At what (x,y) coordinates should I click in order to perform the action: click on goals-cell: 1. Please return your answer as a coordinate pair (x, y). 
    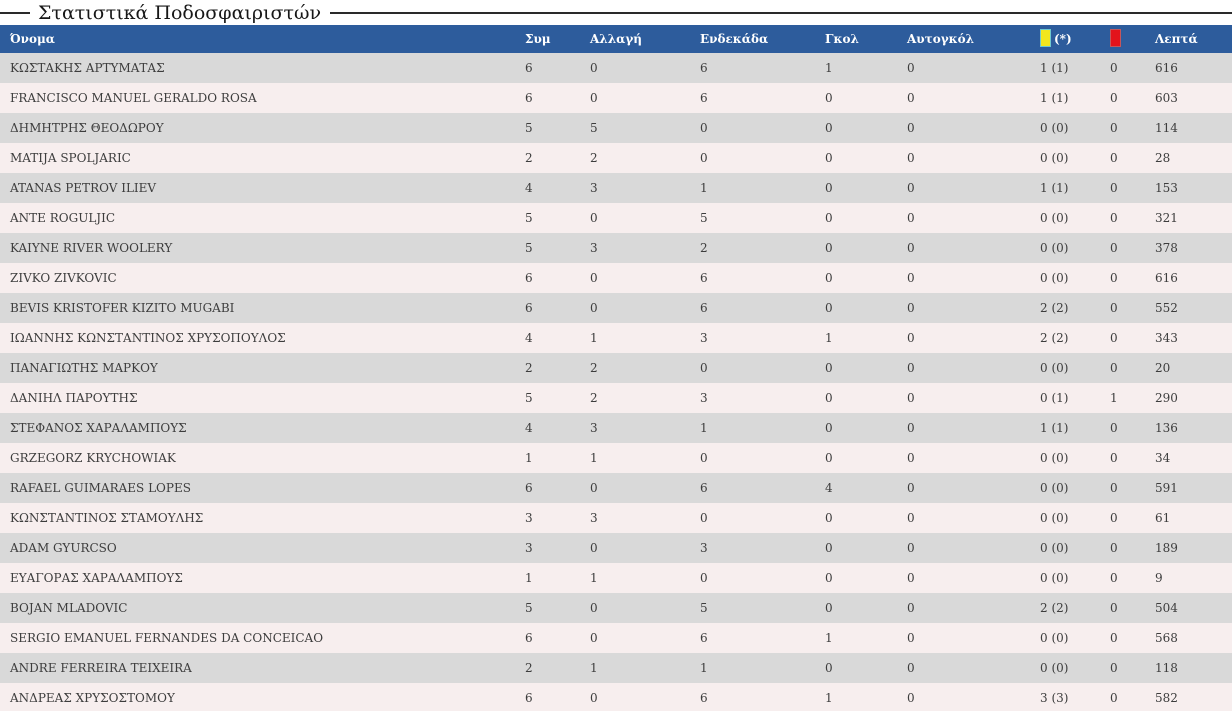
    Looking at the image, I should click on (856, 638).